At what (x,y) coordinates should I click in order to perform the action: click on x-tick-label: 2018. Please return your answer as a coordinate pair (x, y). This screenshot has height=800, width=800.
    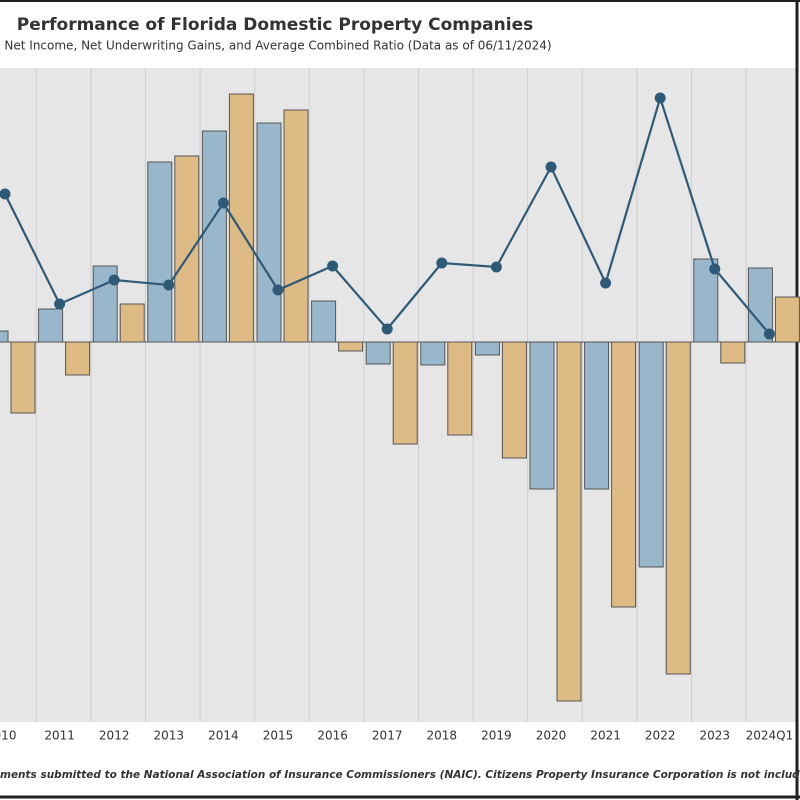
    Looking at the image, I should click on (442, 736).